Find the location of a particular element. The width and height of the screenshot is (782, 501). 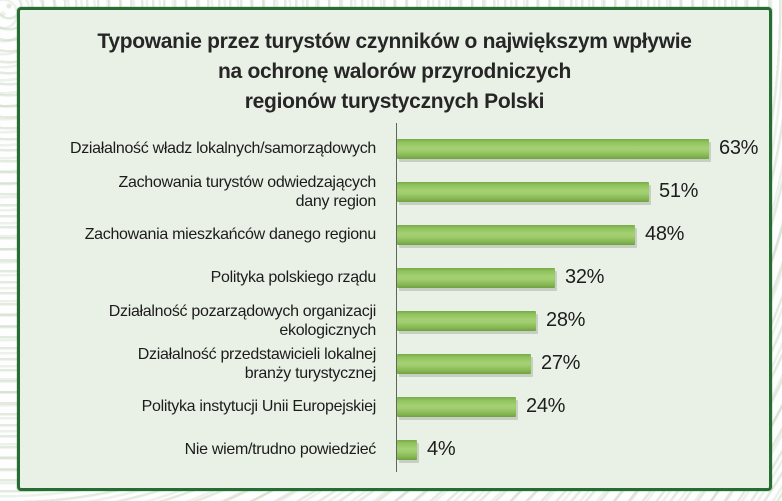

bar-row: Polityka polskiego rządu 32% is located at coordinates (391, 277).